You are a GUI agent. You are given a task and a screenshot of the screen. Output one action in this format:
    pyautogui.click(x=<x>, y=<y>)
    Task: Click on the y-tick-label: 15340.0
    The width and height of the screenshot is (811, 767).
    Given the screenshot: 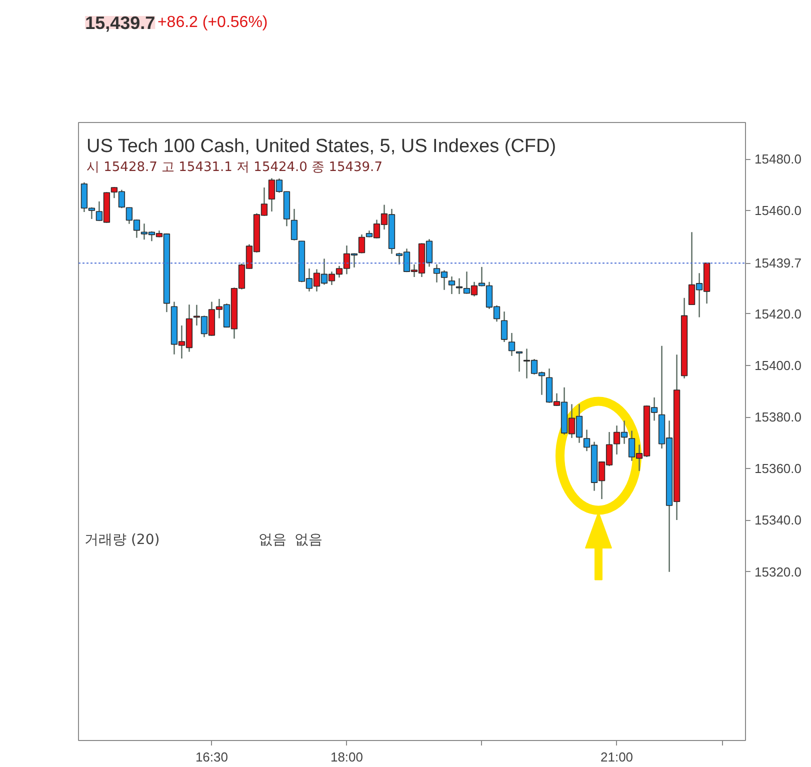 What is the action you would take?
    pyautogui.click(x=778, y=520)
    